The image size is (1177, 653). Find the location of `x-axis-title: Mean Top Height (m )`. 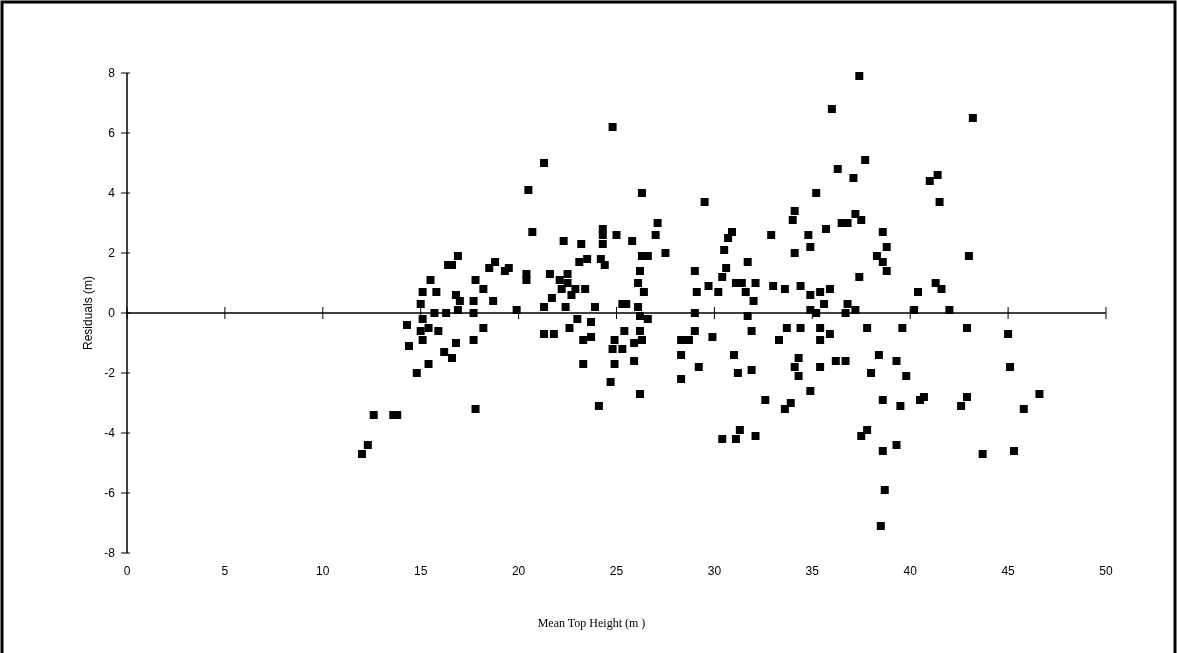

x-axis-title: Mean Top Height (m ) is located at coordinates (591, 623).